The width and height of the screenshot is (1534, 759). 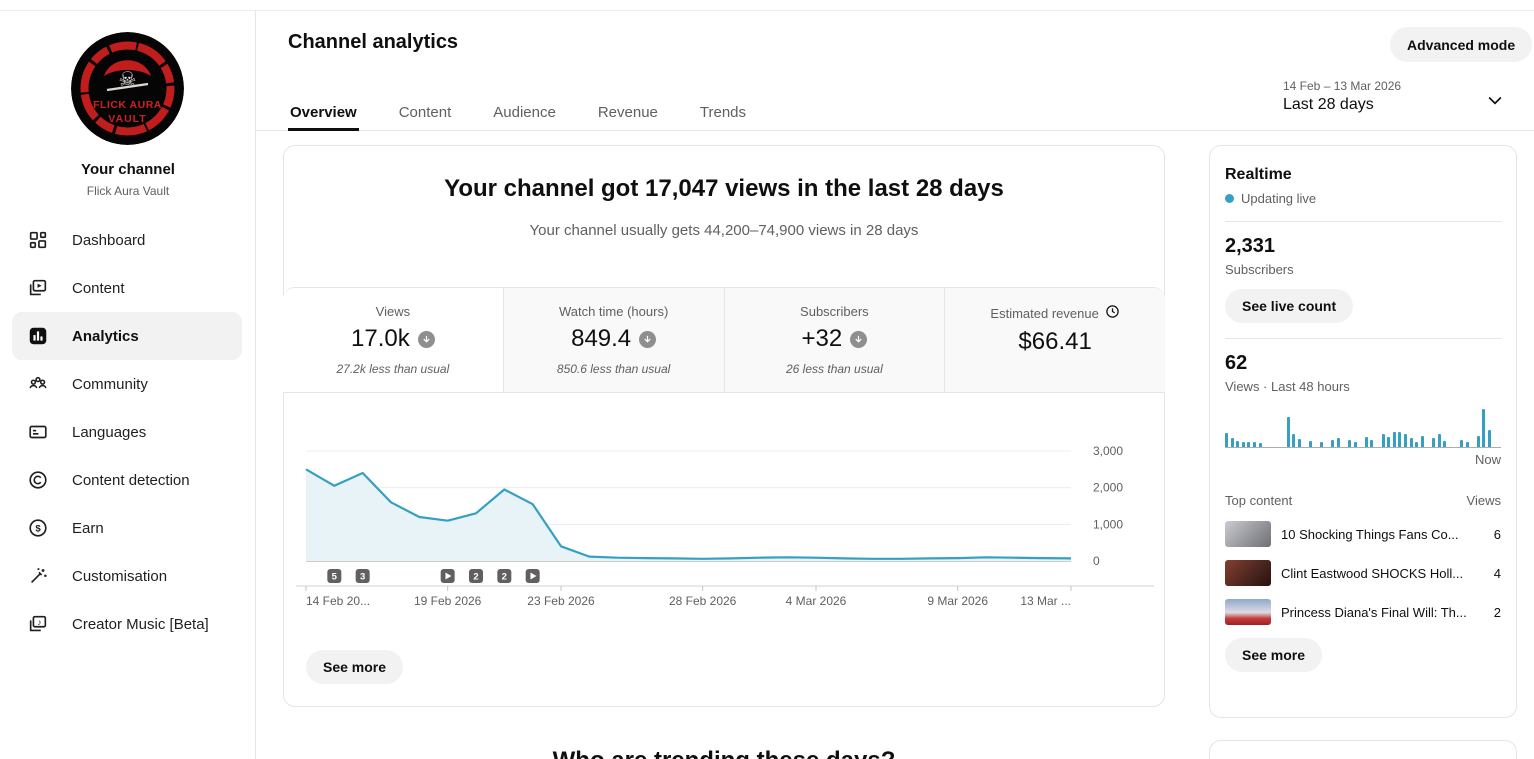 What do you see at coordinates (393, 369) in the screenshot?
I see `metric-delta: 27.2k less than usual` at bounding box center [393, 369].